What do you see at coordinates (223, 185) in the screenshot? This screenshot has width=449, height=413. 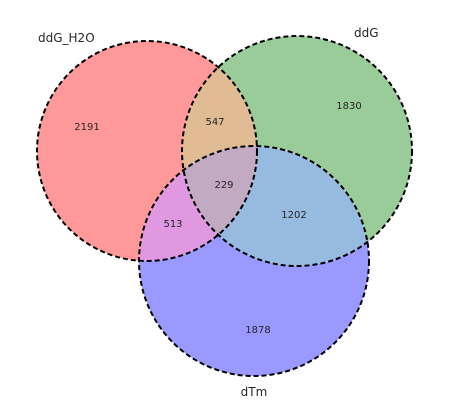 I see `count-abc: 229` at bounding box center [223, 185].